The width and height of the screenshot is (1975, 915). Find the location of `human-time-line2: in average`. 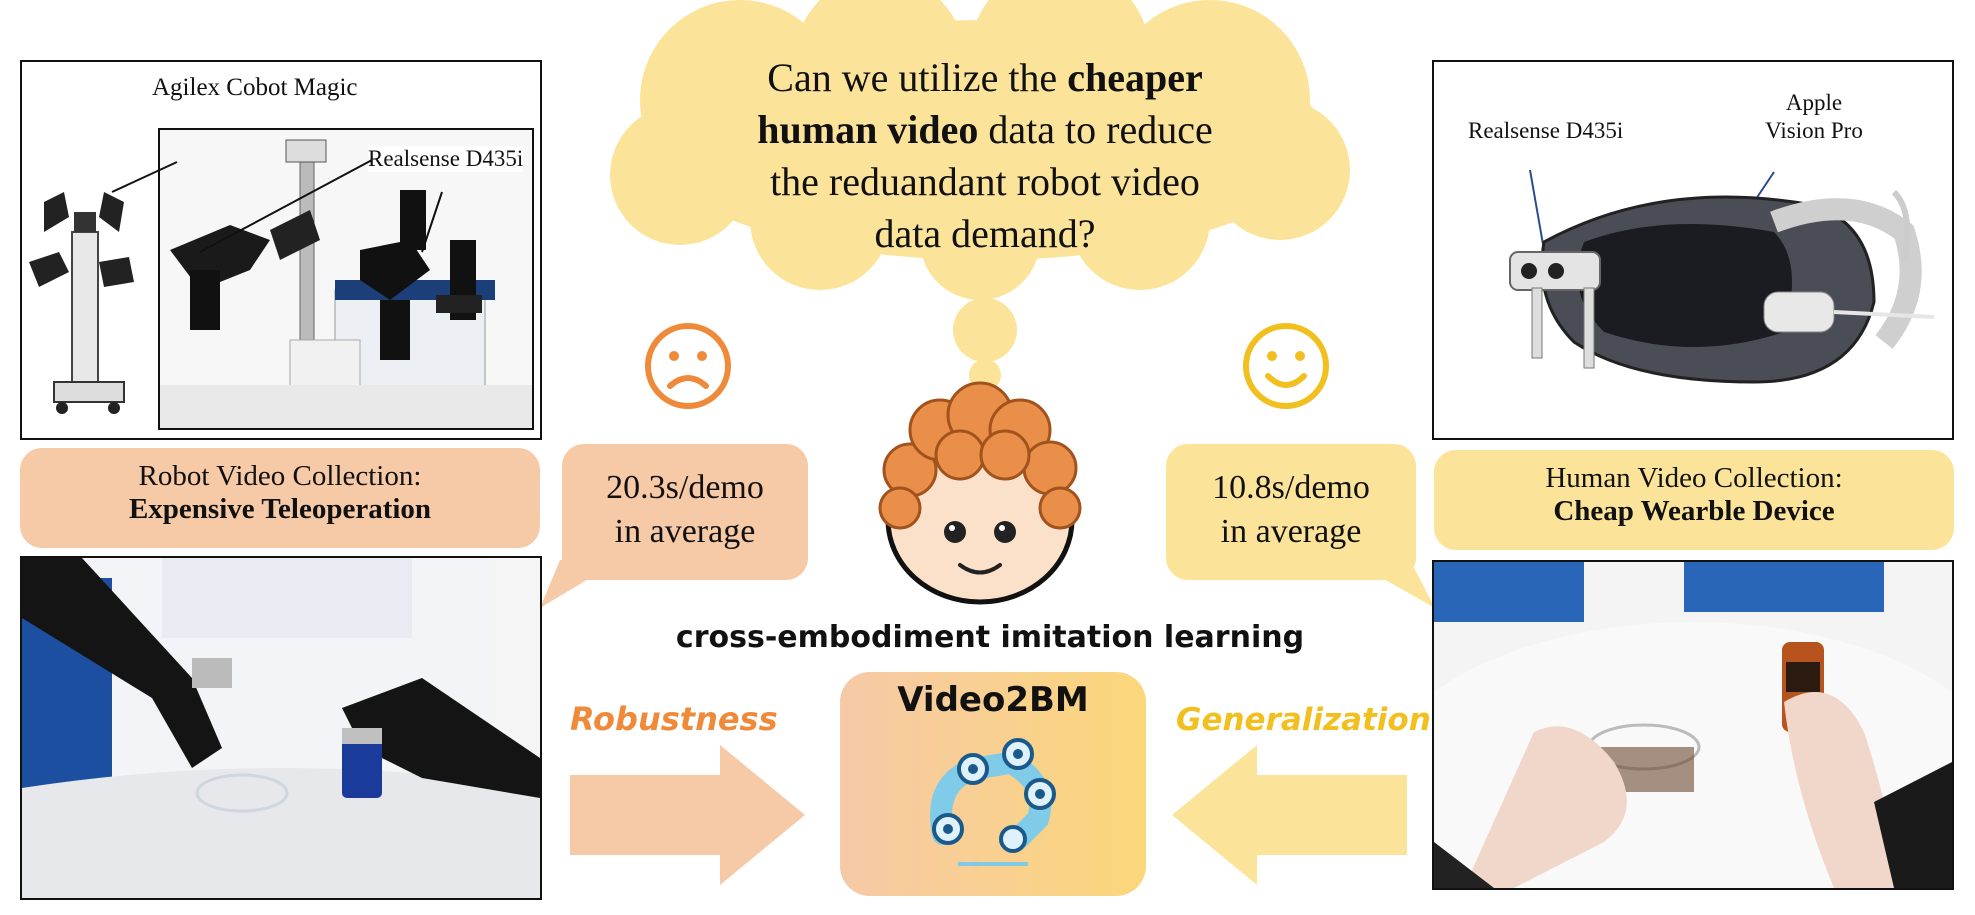

human-time-line2: in average is located at coordinates (1291, 531).